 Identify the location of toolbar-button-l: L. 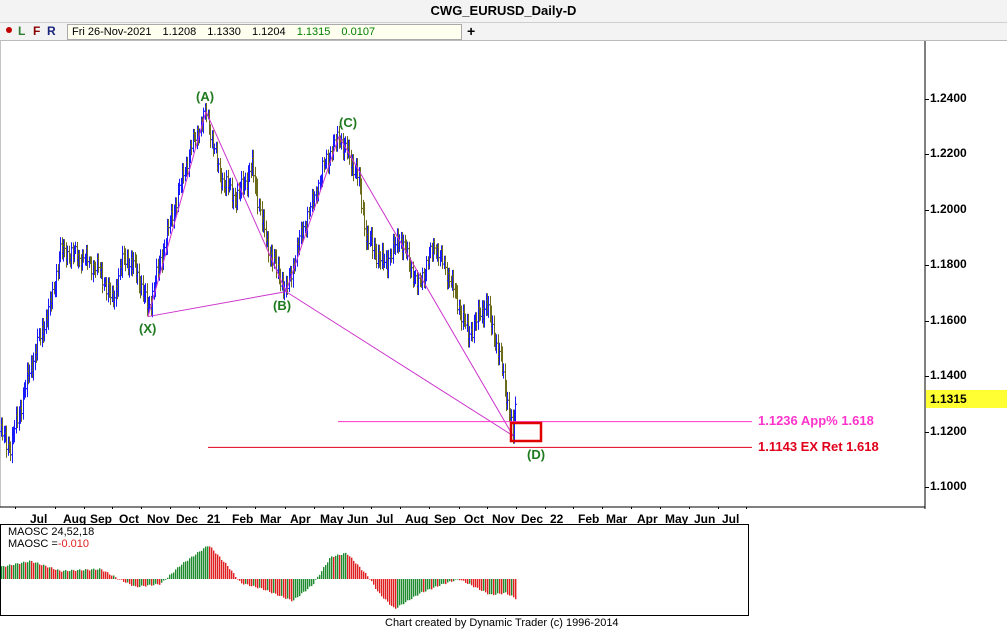
(22, 31).